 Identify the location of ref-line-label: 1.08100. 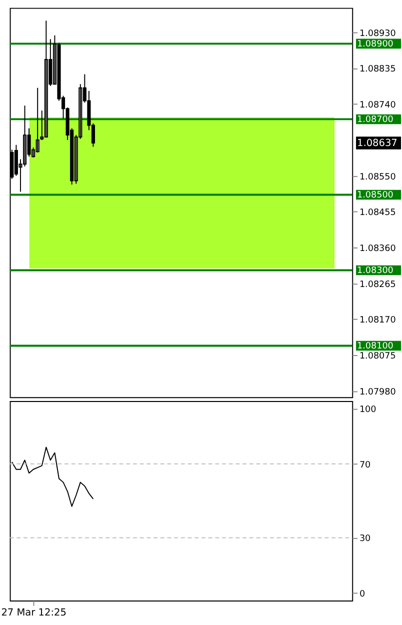
(375, 347).